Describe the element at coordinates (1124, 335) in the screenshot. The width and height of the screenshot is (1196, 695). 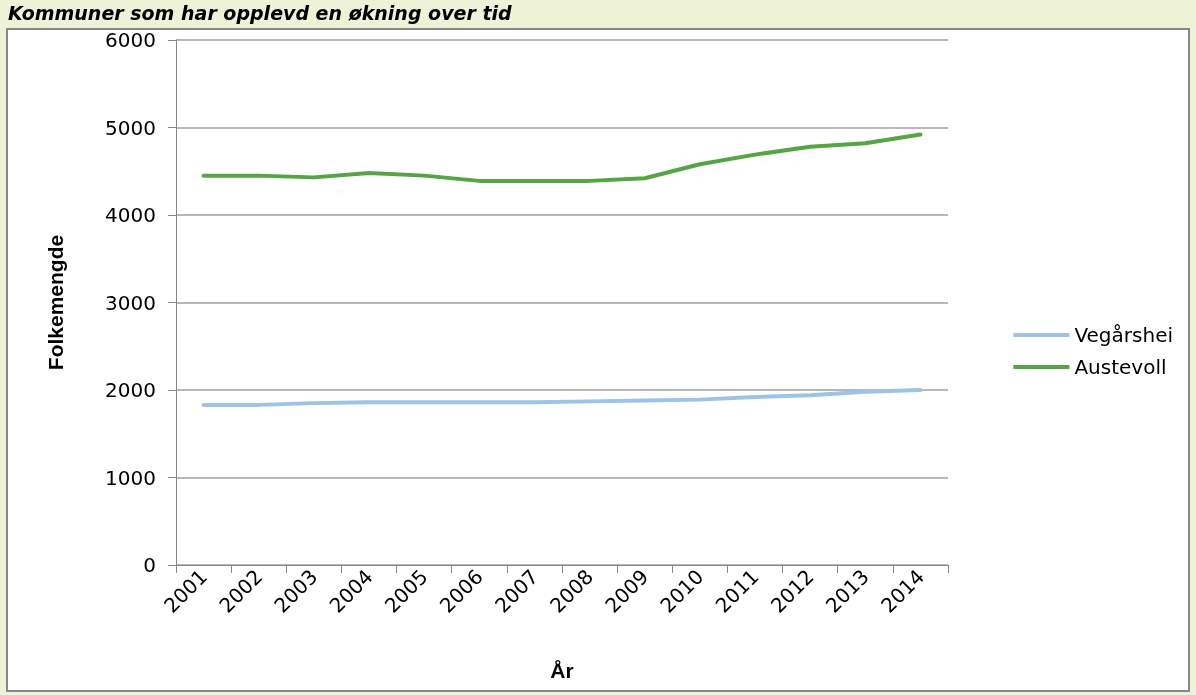
I see `legend-label: Vegårshei` at that location.